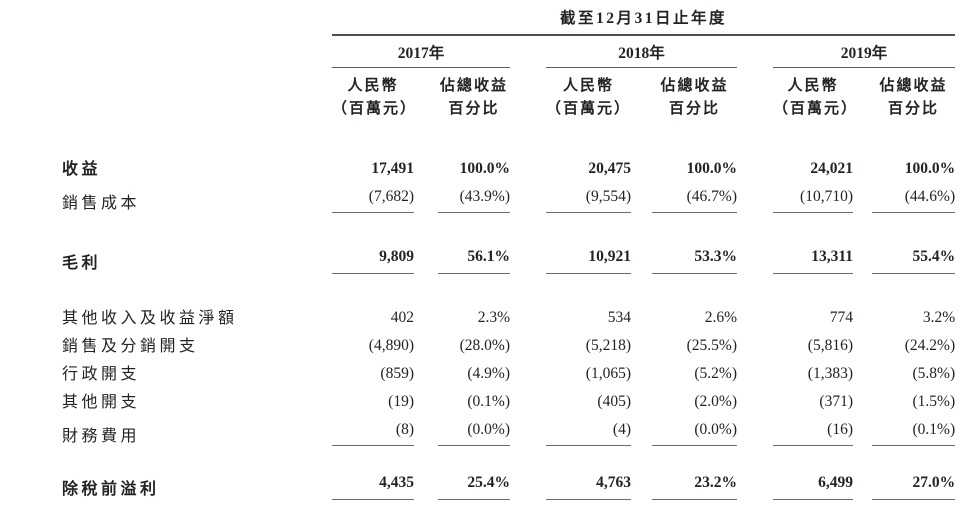  Describe the element at coordinates (830, 346) in the screenshot. I see `value-cell: (5,816)` at that location.